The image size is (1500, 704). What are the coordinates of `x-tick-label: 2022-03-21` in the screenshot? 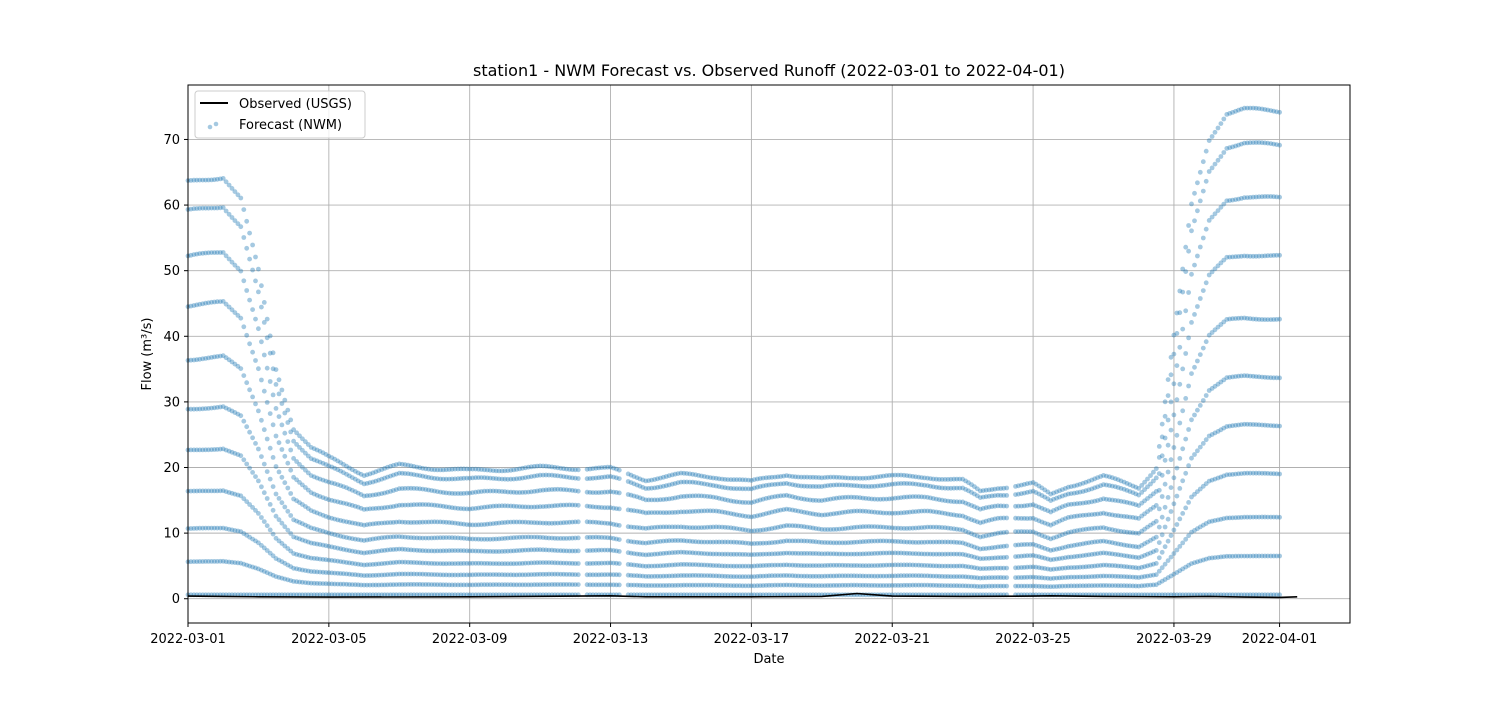 It's located at (892, 639).